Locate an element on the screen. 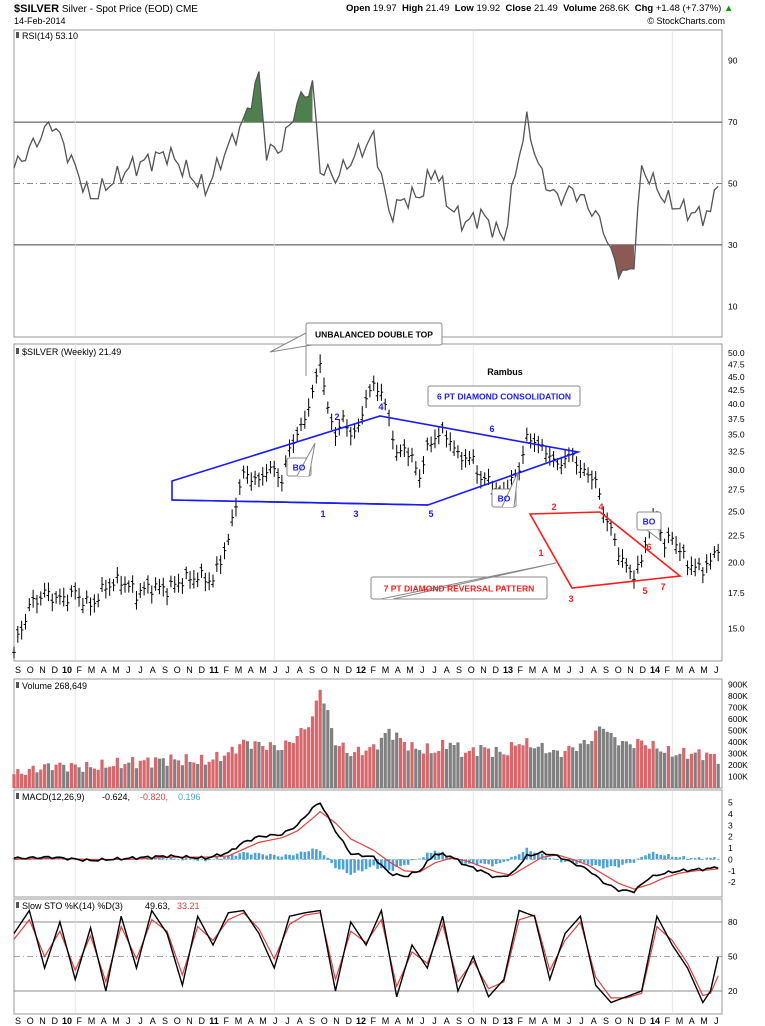 This screenshot has width=765, height=1026. red-point-label: 7 is located at coordinates (662, 587).